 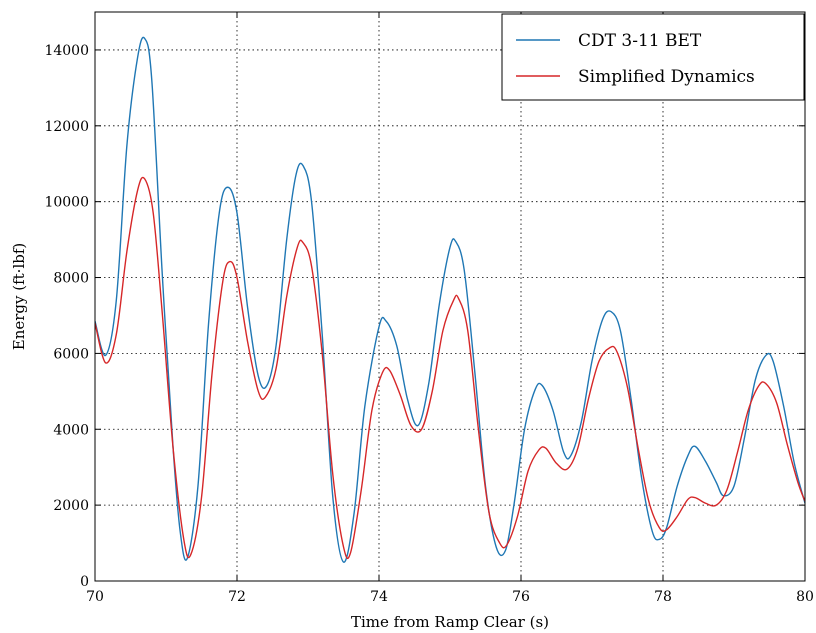 I want to click on legend-box, so click(x=653, y=57).